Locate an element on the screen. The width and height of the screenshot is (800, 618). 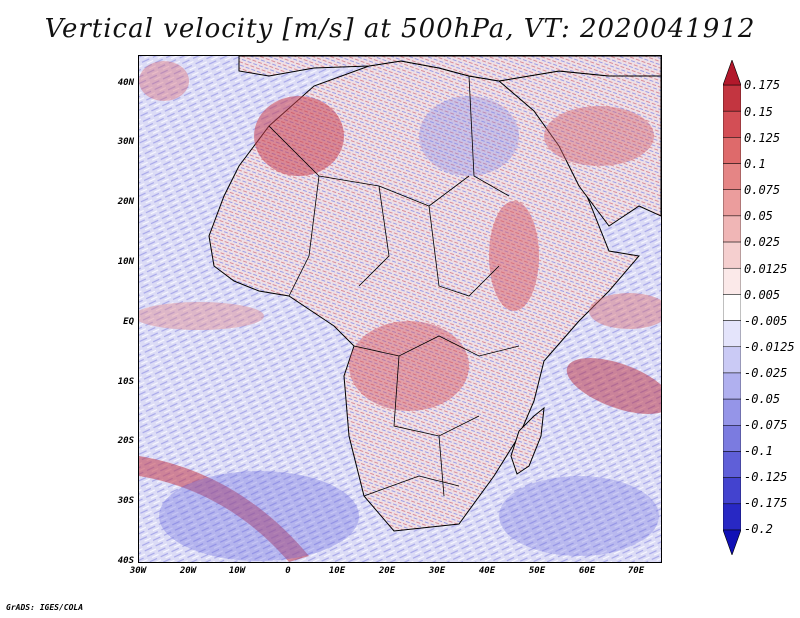
y-tick-label: EQ is located at coordinates (128, 322).